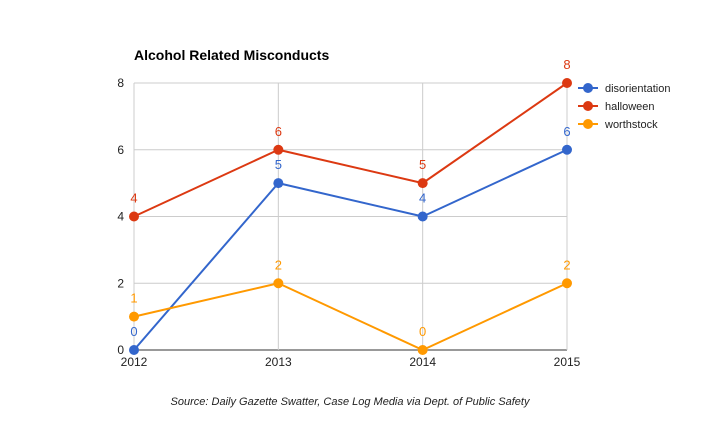 The width and height of the screenshot is (701, 438). What do you see at coordinates (120, 83) in the screenshot?
I see `y-tick-label: 8` at bounding box center [120, 83].